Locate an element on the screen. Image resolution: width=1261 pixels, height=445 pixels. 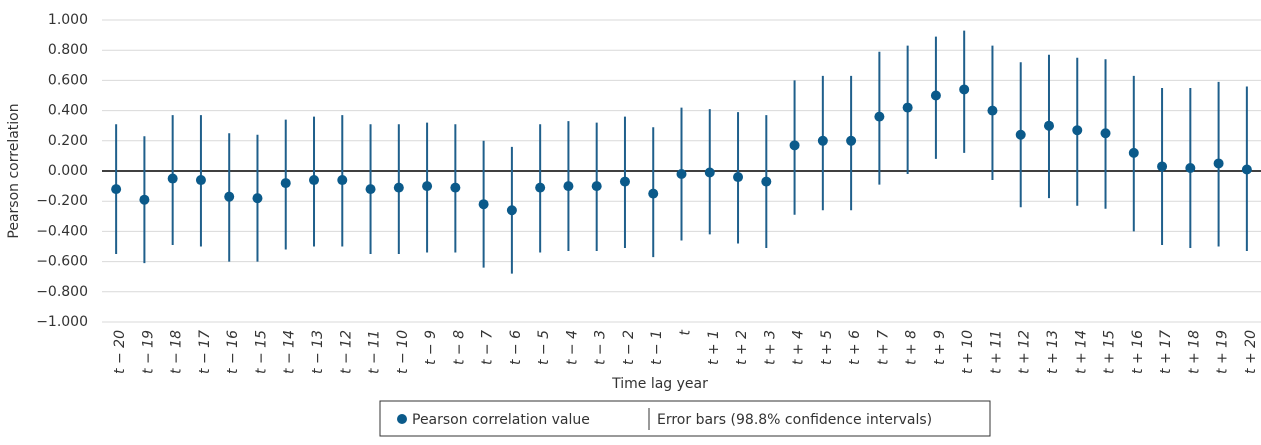
x-tick-label: t + 20 is located at coordinates (1251, 352).